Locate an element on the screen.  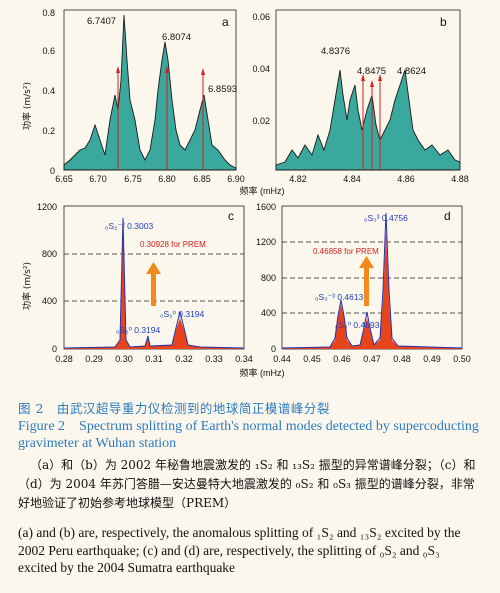
x-tick-label: 0.32 is located at coordinates (184, 359).